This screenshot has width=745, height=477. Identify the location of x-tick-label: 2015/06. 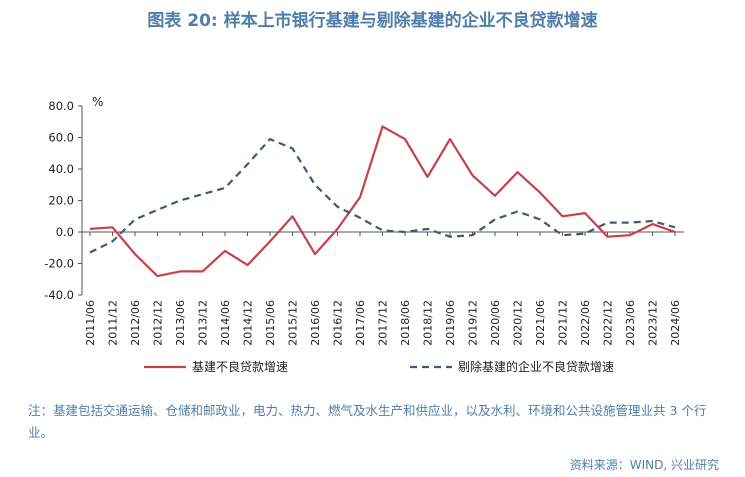
(270, 323).